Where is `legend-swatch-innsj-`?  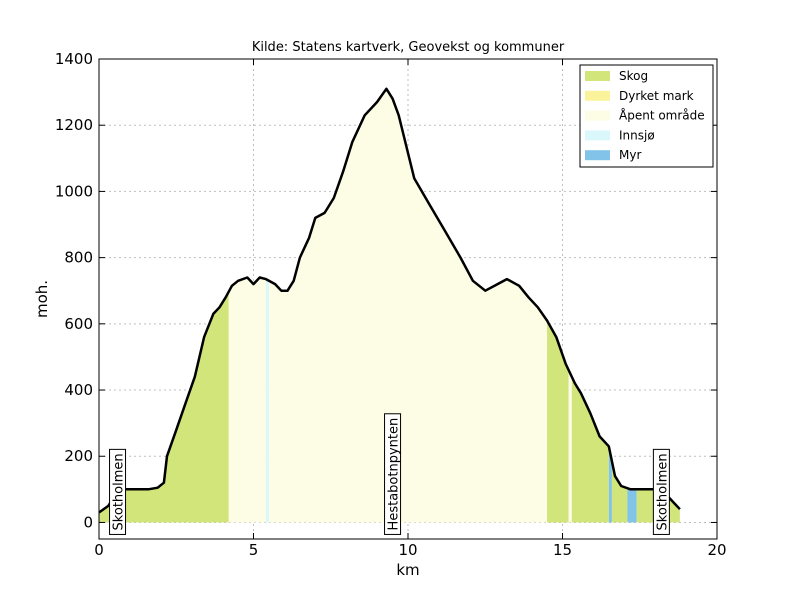 legend-swatch-innsj- is located at coordinates (597, 135).